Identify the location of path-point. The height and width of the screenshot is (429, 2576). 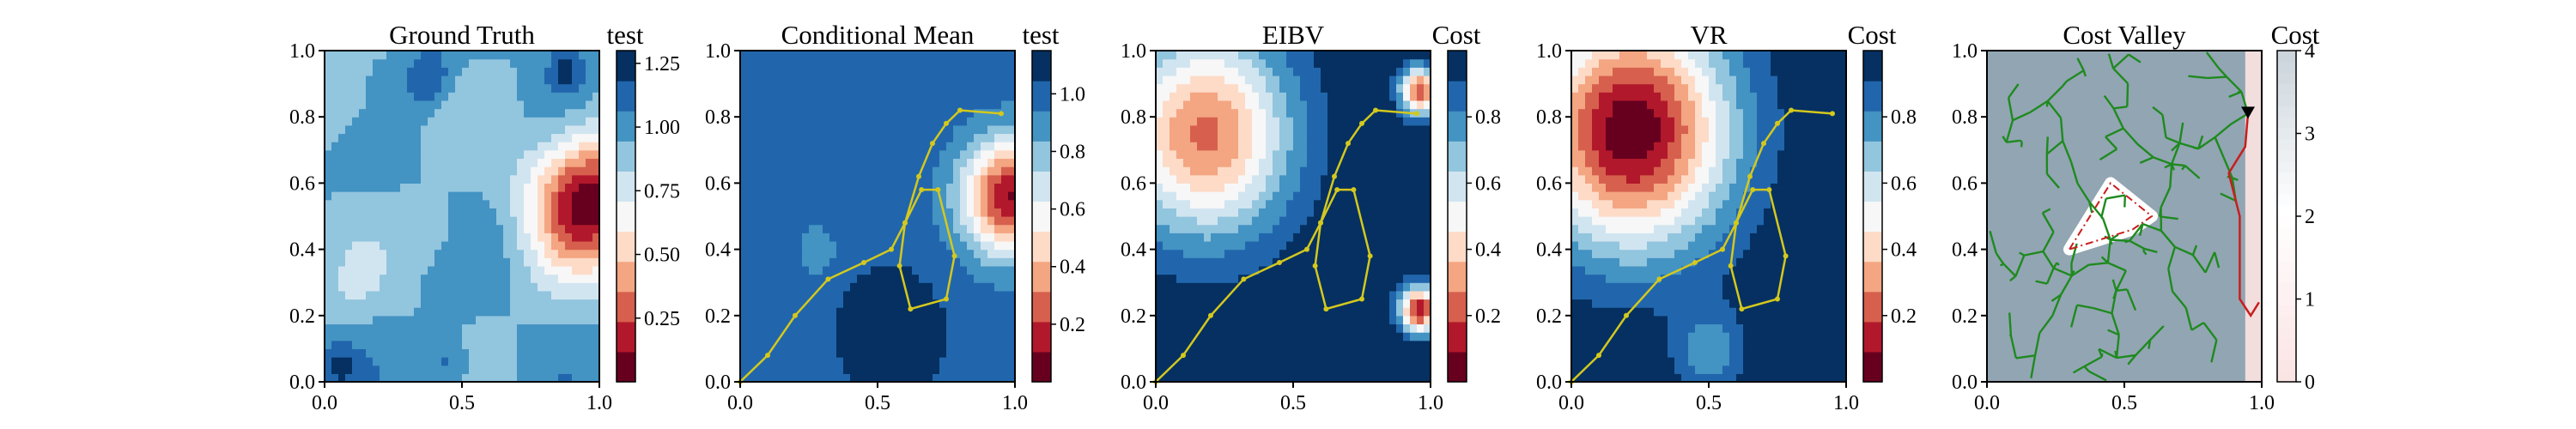
(918, 176).